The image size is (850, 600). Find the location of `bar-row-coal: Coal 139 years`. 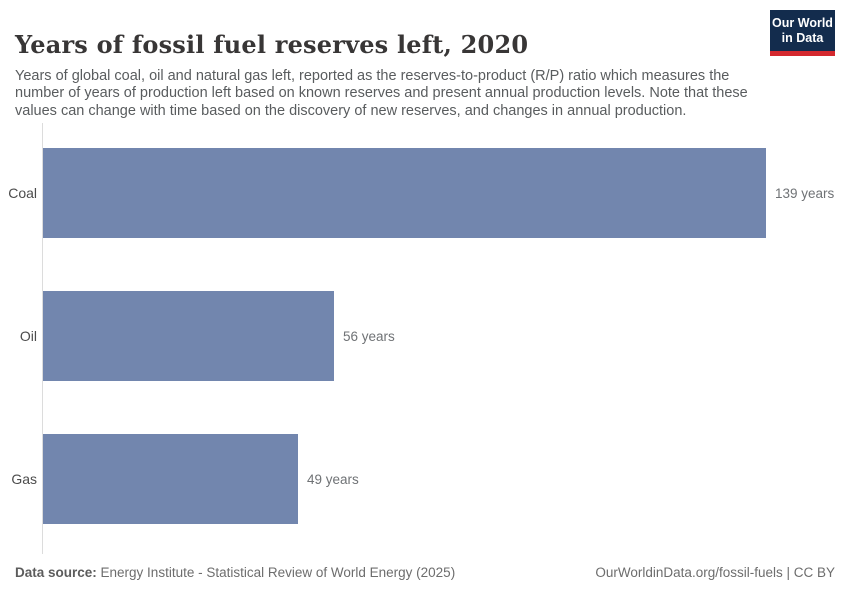

bar-row-coal: Coal 139 years is located at coordinates (421, 193).